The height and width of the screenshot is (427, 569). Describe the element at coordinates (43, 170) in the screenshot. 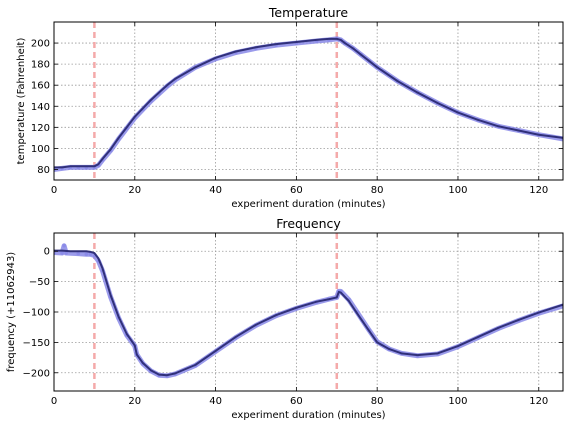

I see `y-tick-label: 80` at that location.